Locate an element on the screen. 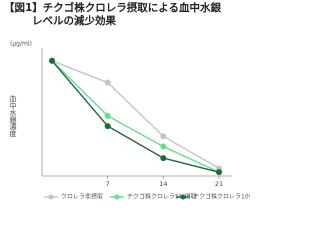 The height and width of the screenshot is (240, 320). y-unit: (μg/ml) is located at coordinates (21, 44).